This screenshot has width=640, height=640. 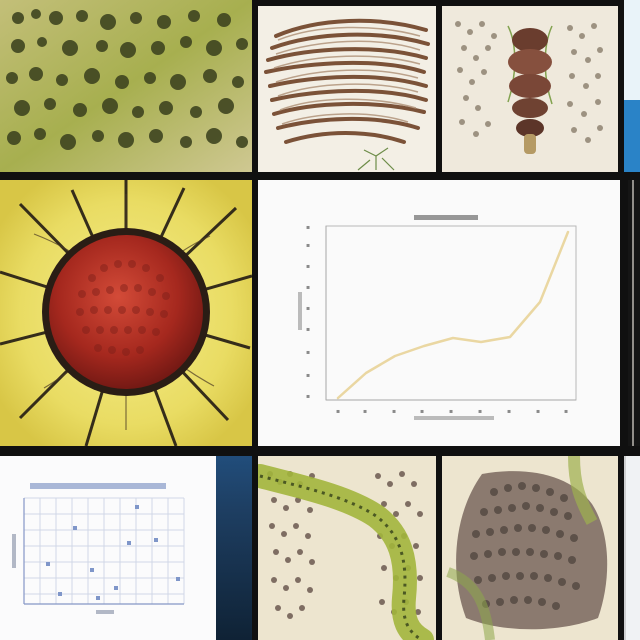 I want to click on right-edge-blue-art, so click(x=632, y=86).